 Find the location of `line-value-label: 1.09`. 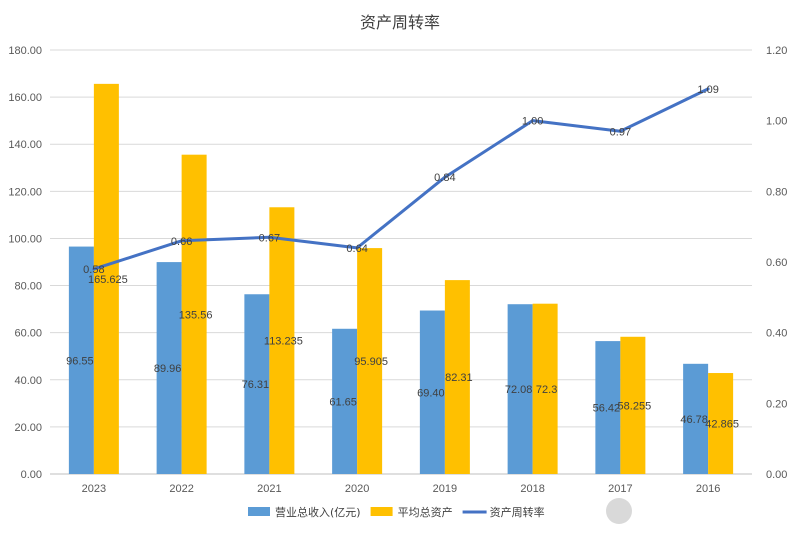

line-value-label: 1.09 is located at coordinates (707, 90).